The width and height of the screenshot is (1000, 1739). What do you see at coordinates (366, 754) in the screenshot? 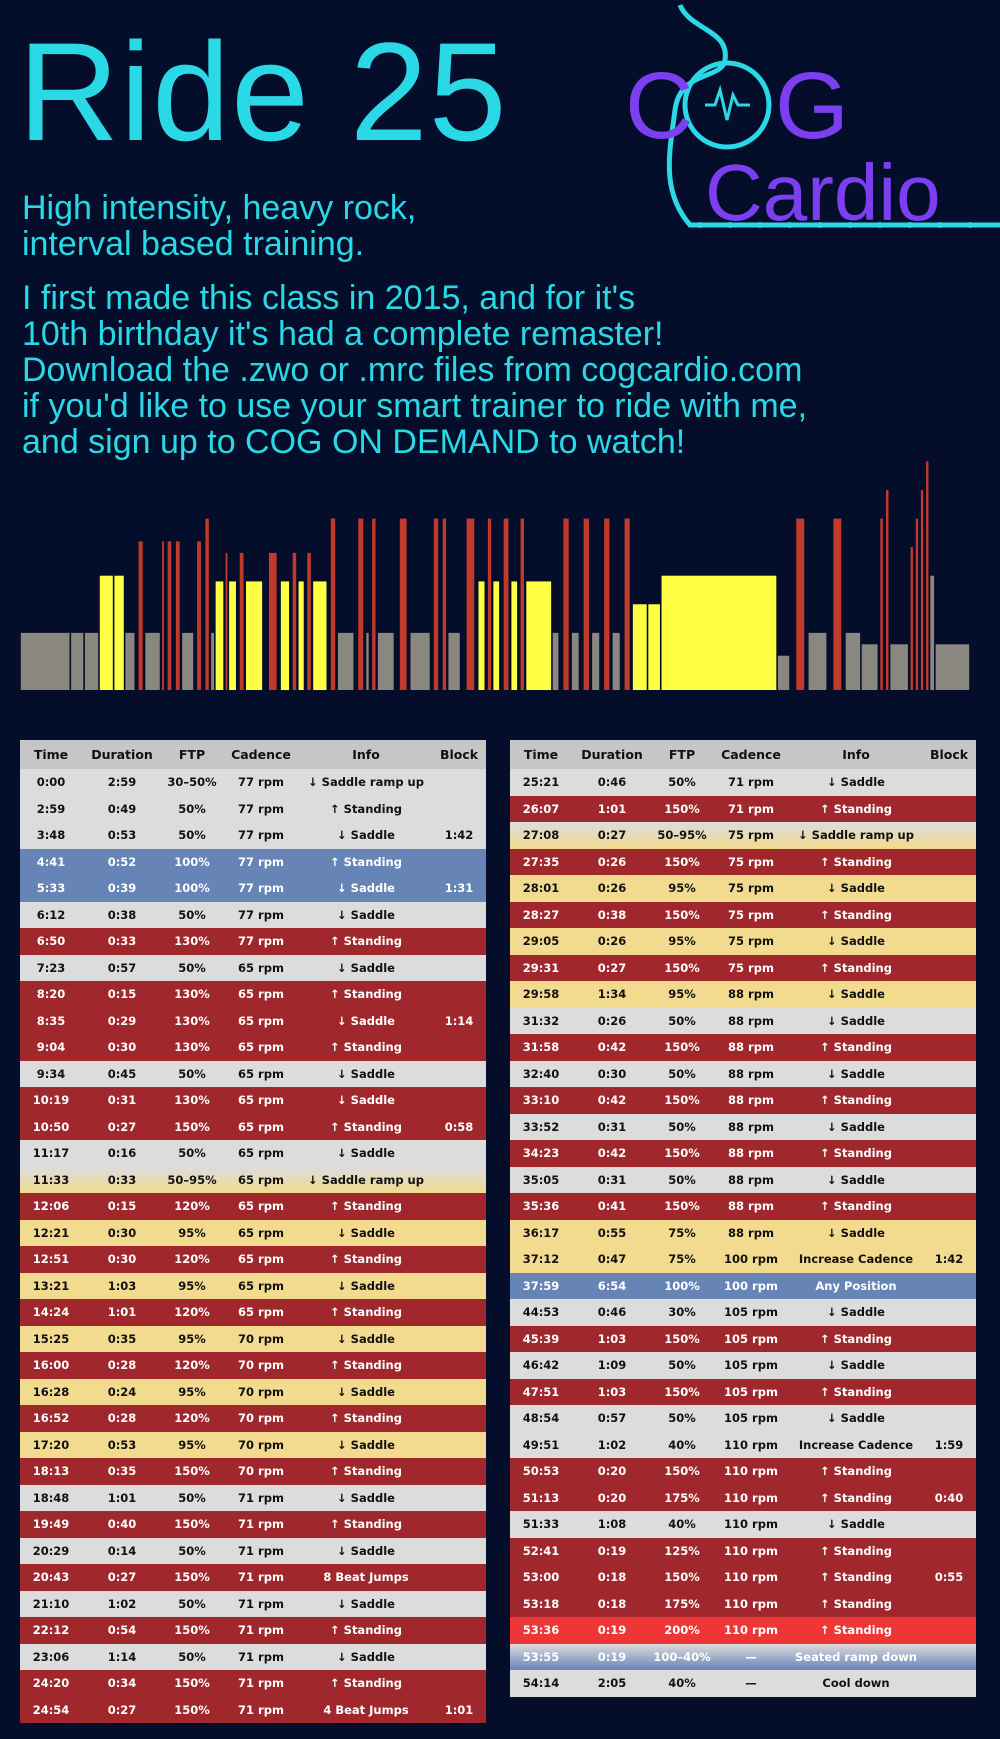
I see `header-info: Info` at bounding box center [366, 754].